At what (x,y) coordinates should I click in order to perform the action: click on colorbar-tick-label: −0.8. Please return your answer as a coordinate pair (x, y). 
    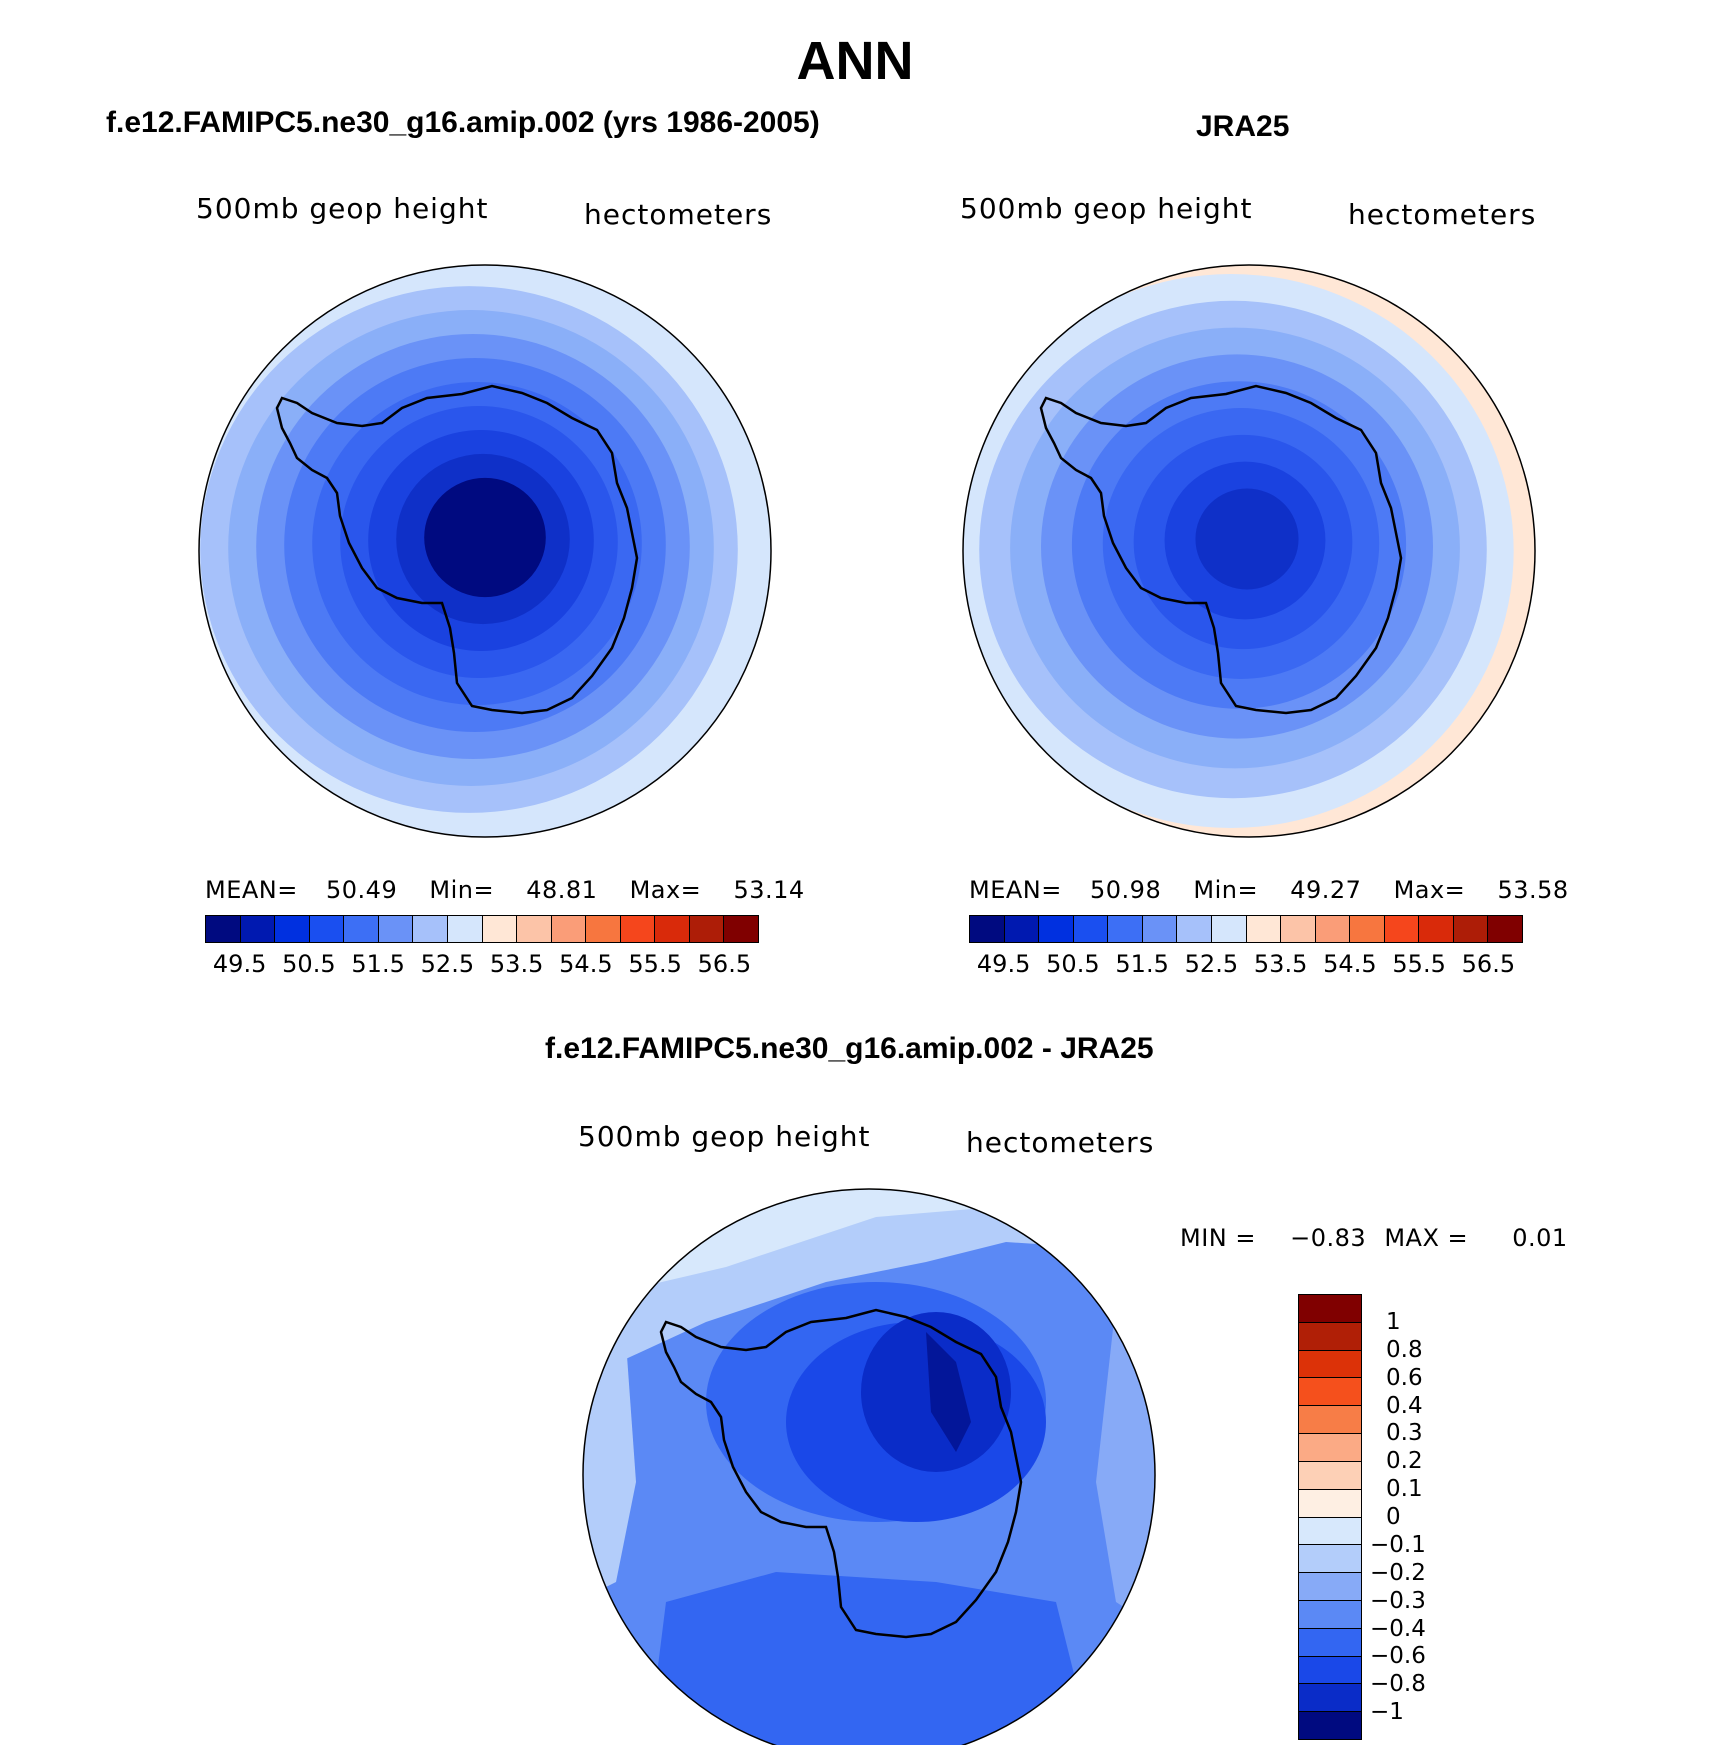
    Looking at the image, I should click on (1398, 1684).